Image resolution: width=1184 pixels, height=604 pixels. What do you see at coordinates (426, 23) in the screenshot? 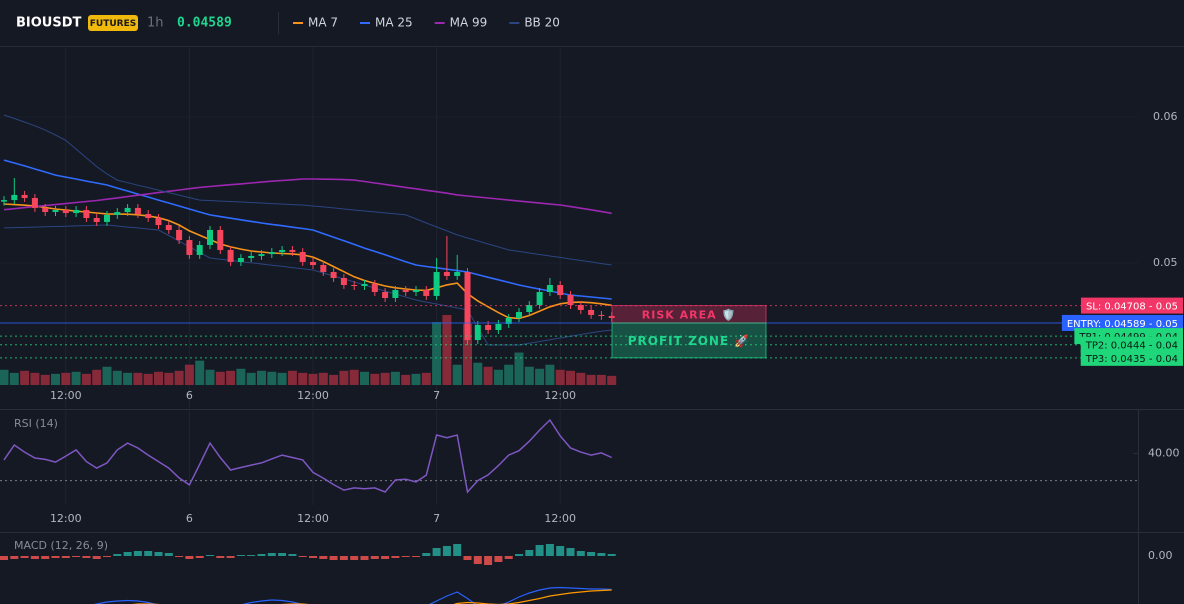
I see `legend: MA 7 MA 25 MA 99 BB 20` at bounding box center [426, 23].